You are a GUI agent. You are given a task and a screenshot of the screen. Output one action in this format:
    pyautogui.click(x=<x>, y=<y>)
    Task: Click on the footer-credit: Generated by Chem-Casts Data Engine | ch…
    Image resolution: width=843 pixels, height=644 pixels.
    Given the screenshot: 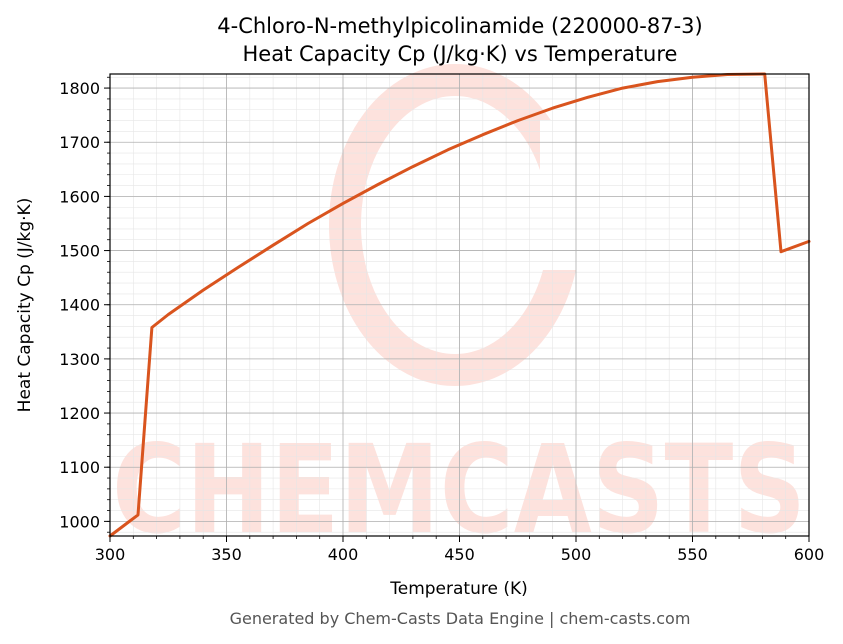 What is the action you would take?
    pyautogui.click(x=460, y=618)
    